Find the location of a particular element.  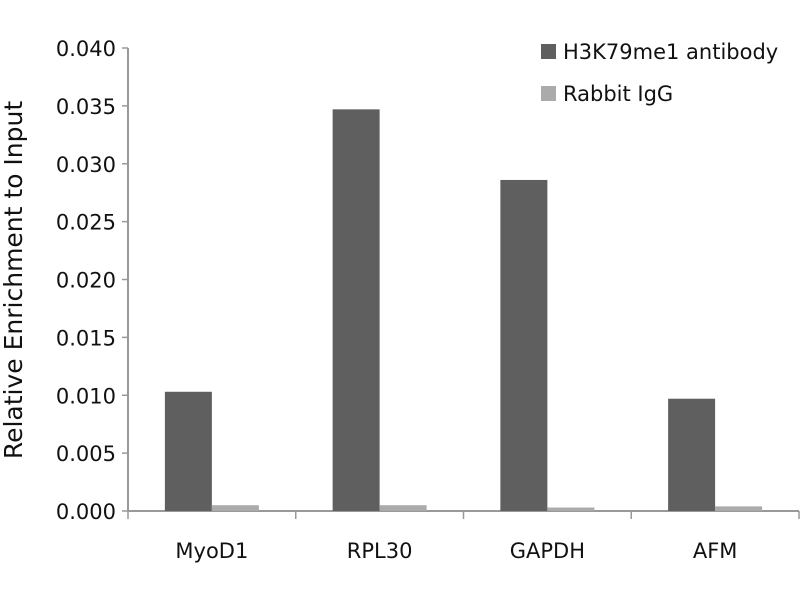

y-tick-label: 0.035 is located at coordinates (86, 107).